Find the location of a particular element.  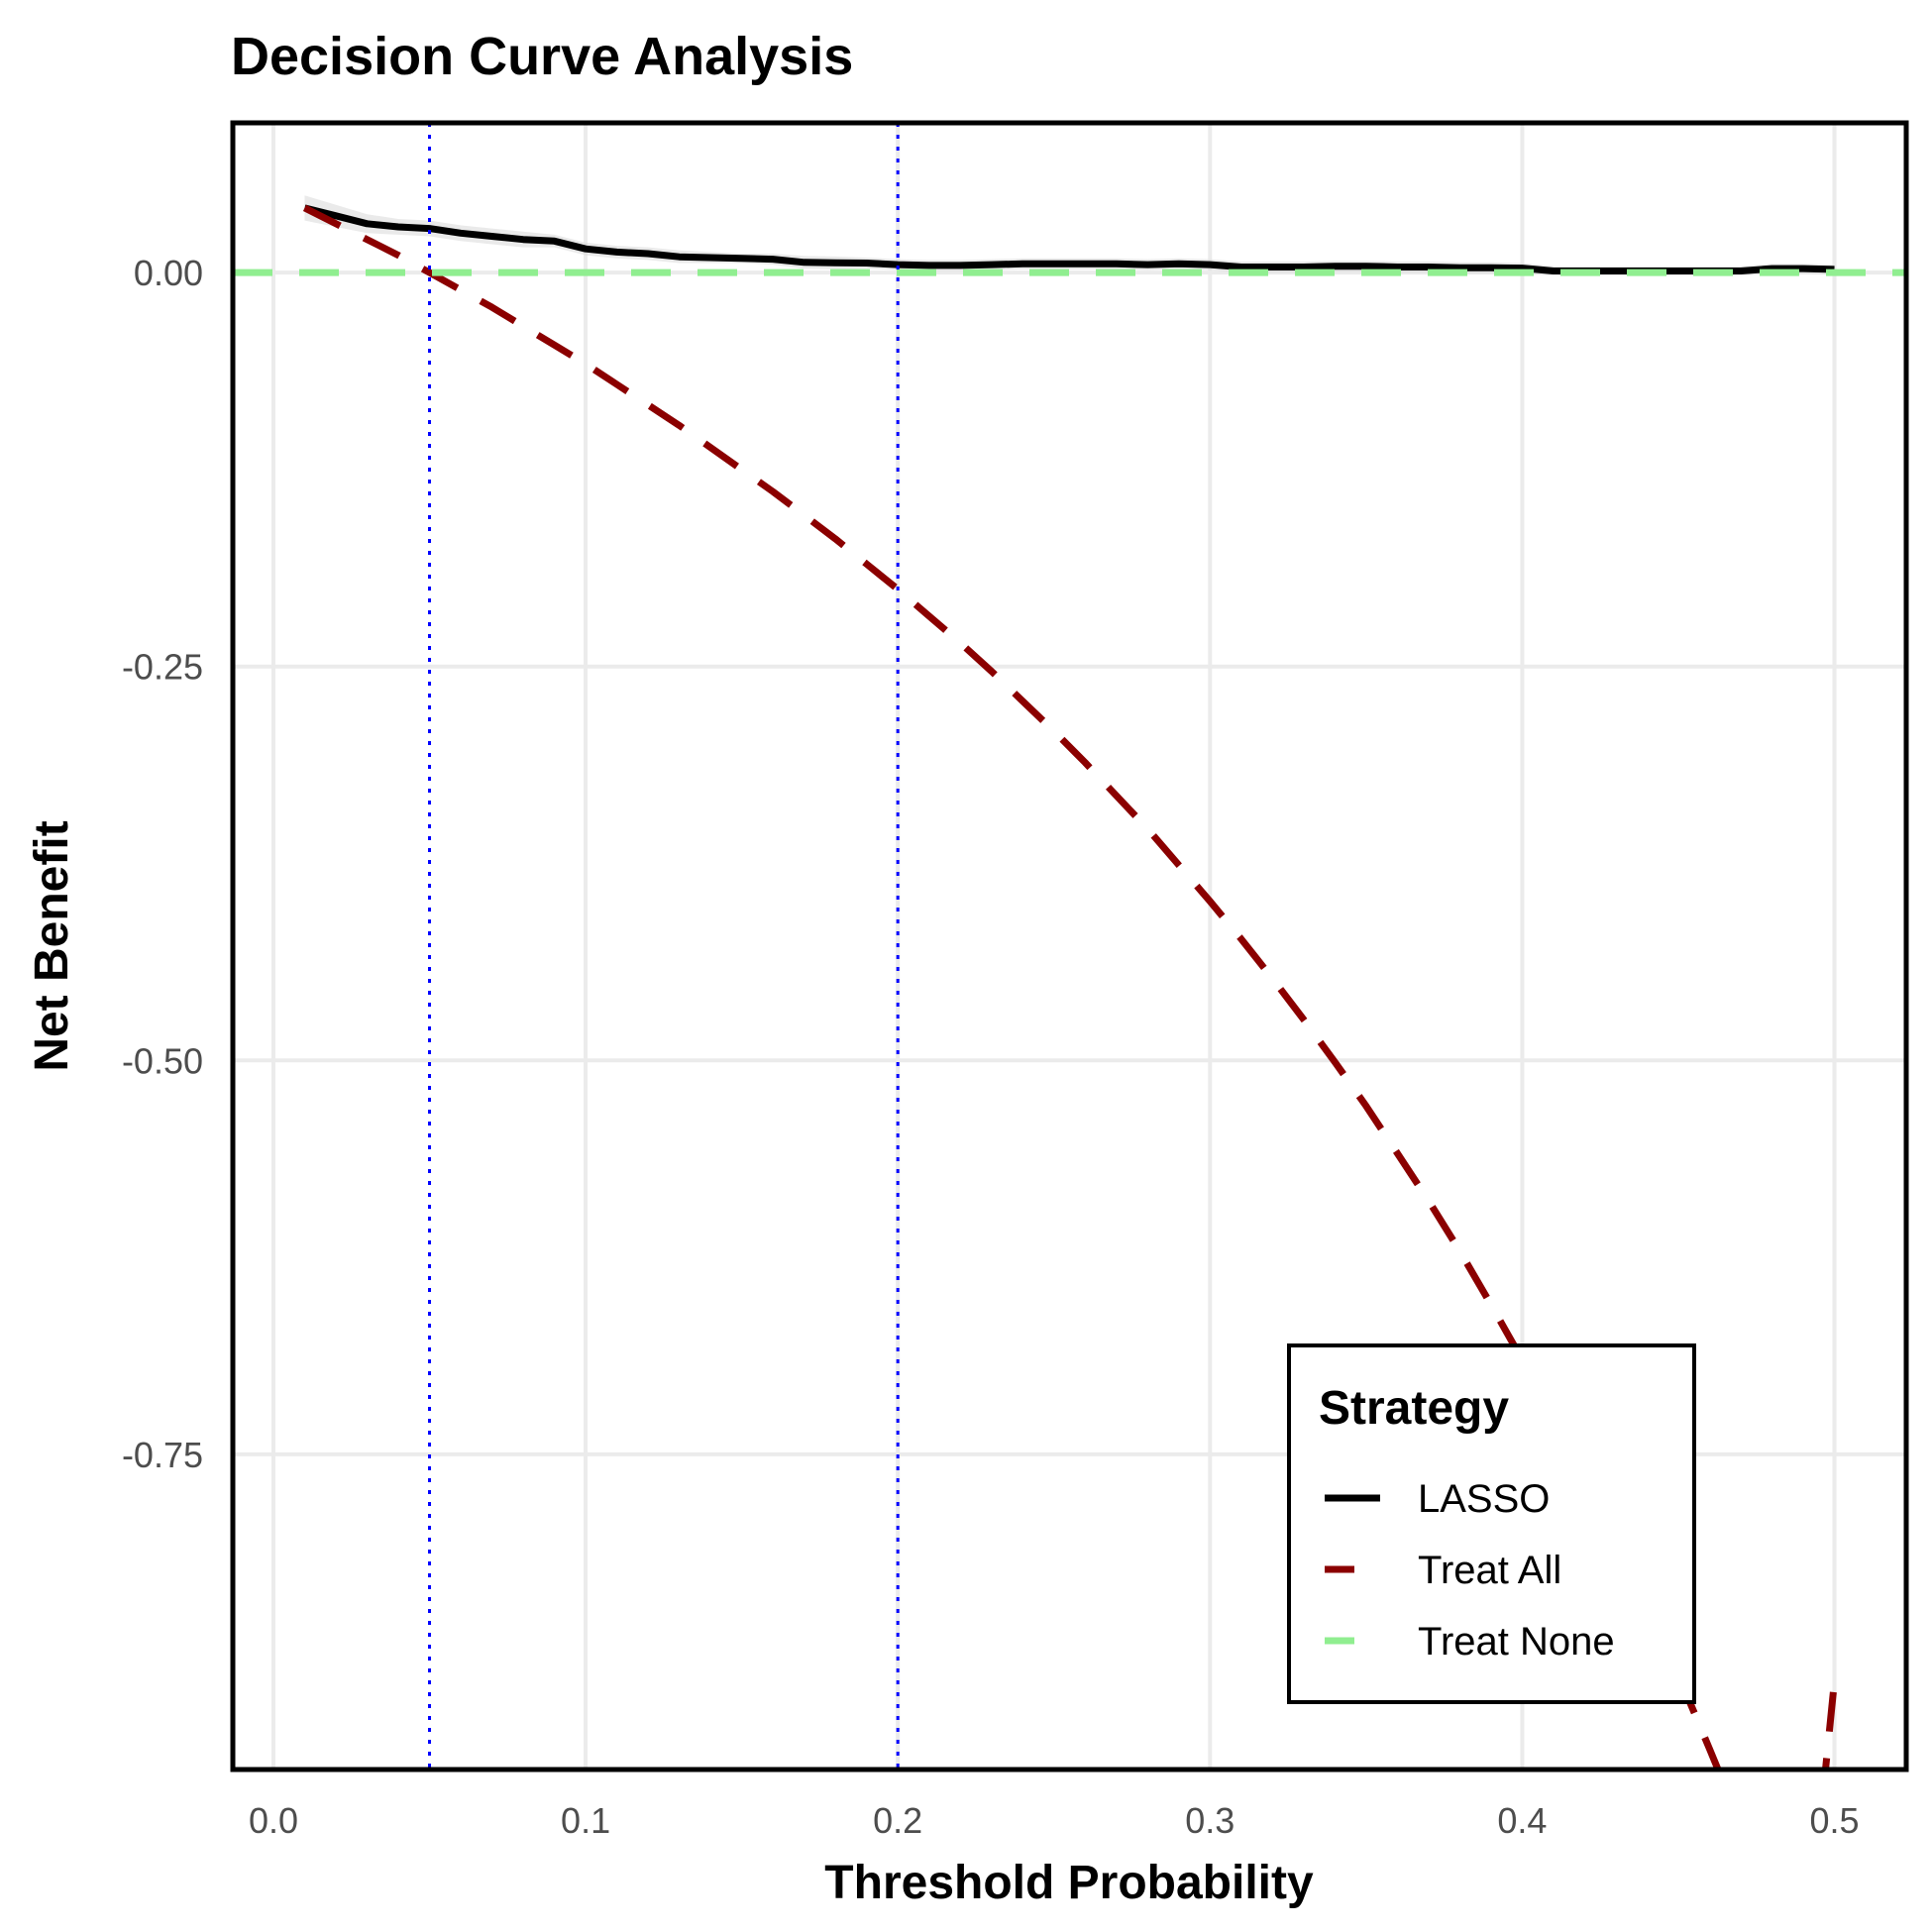

x-tick-label-3: 0.3 is located at coordinates (1209, 1821).